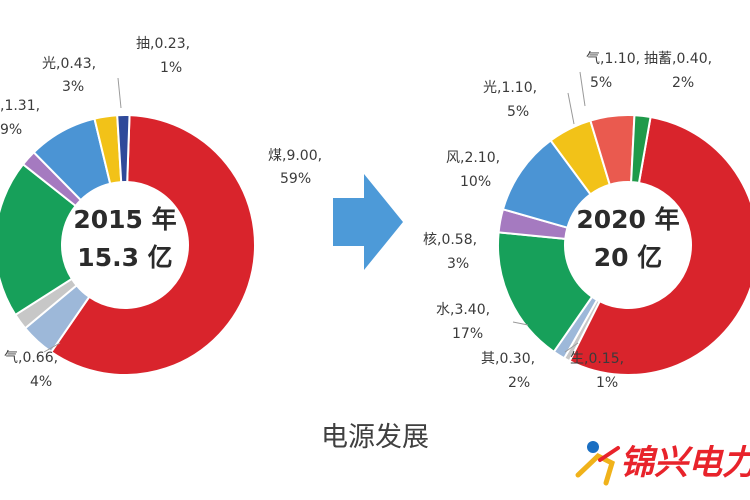 This screenshot has height=500, width=750. What do you see at coordinates (124, 219) in the screenshot?
I see `center-title-2015-year: 2015 年` at bounding box center [124, 219].